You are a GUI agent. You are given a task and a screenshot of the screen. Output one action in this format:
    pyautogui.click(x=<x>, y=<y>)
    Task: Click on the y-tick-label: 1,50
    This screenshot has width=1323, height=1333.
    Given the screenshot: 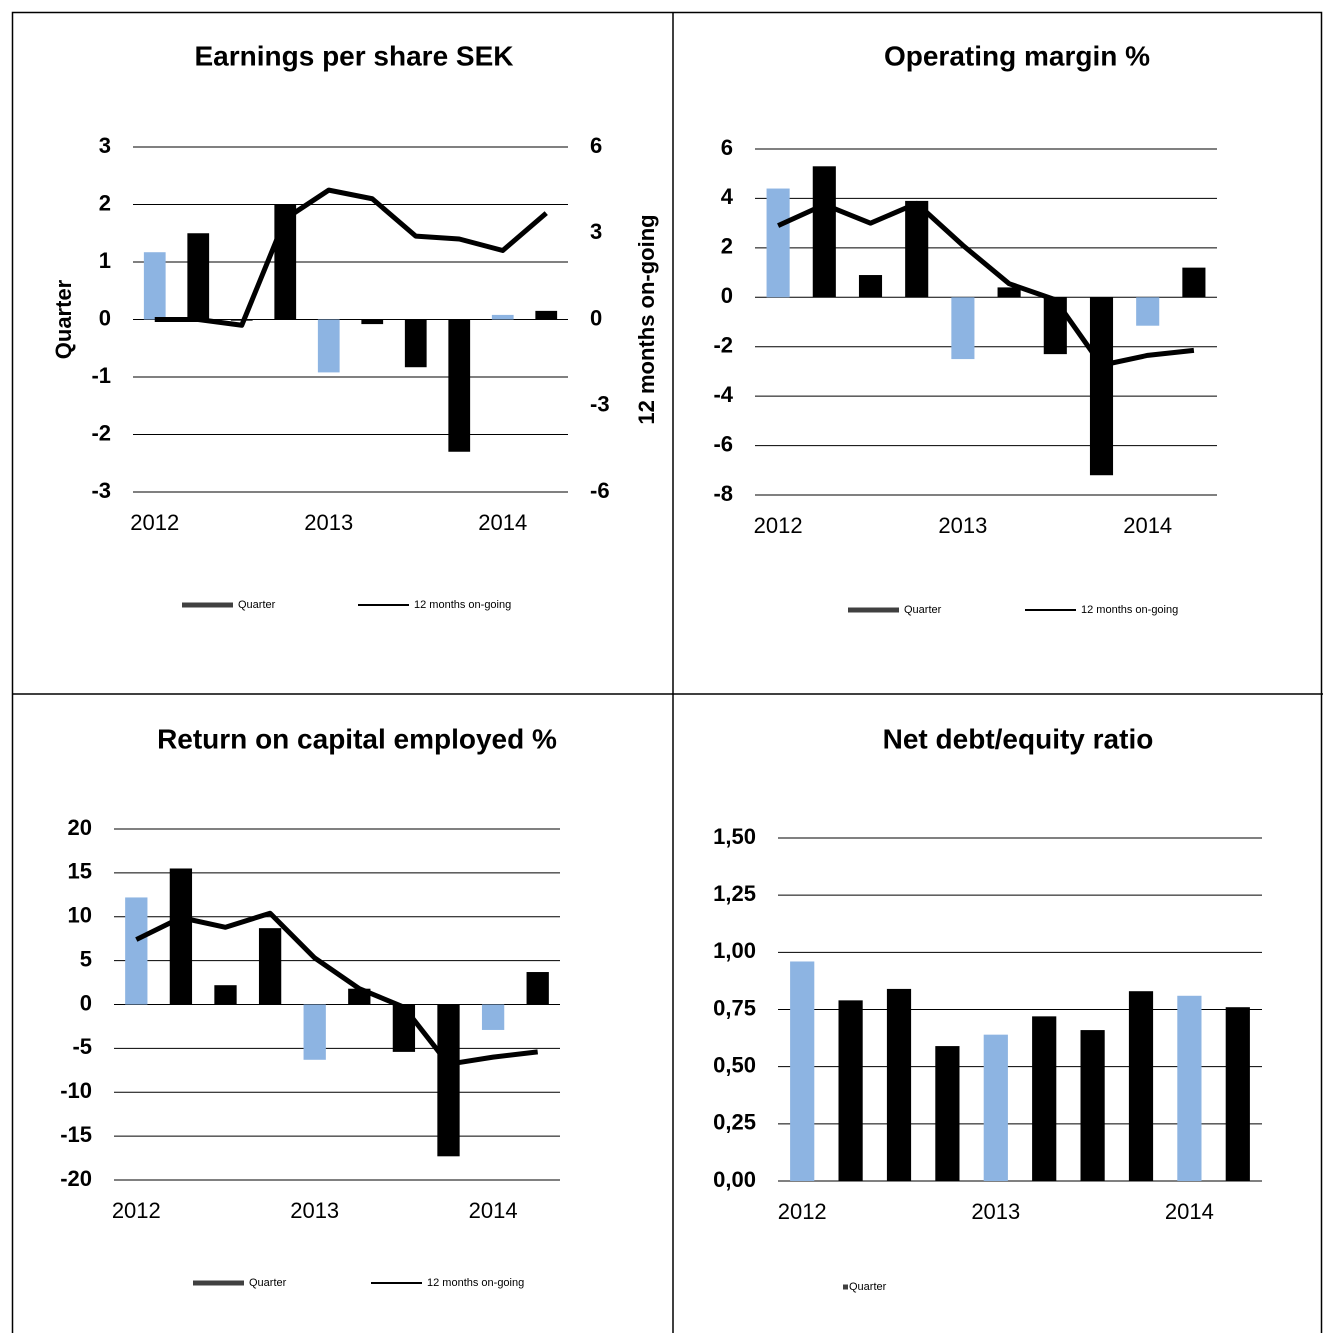 What is the action you would take?
    pyautogui.click(x=734, y=836)
    